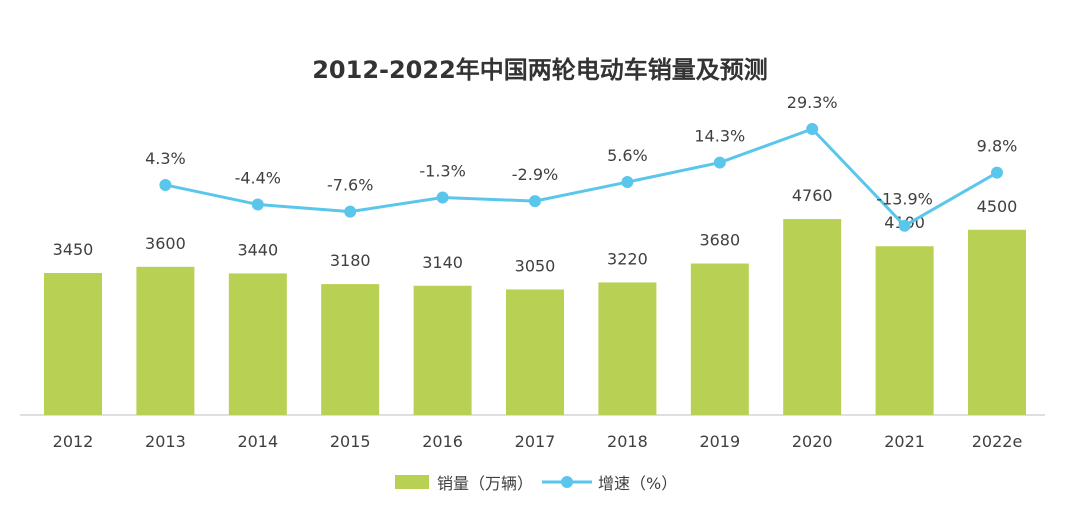 This screenshot has height=517, width=1080. What do you see at coordinates (165, 158) in the screenshot?
I see `growth-label-2013: 4.3%` at bounding box center [165, 158].